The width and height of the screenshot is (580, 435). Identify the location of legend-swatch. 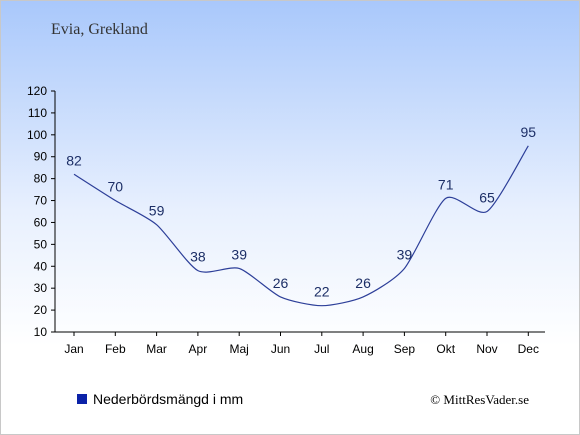
(82, 399).